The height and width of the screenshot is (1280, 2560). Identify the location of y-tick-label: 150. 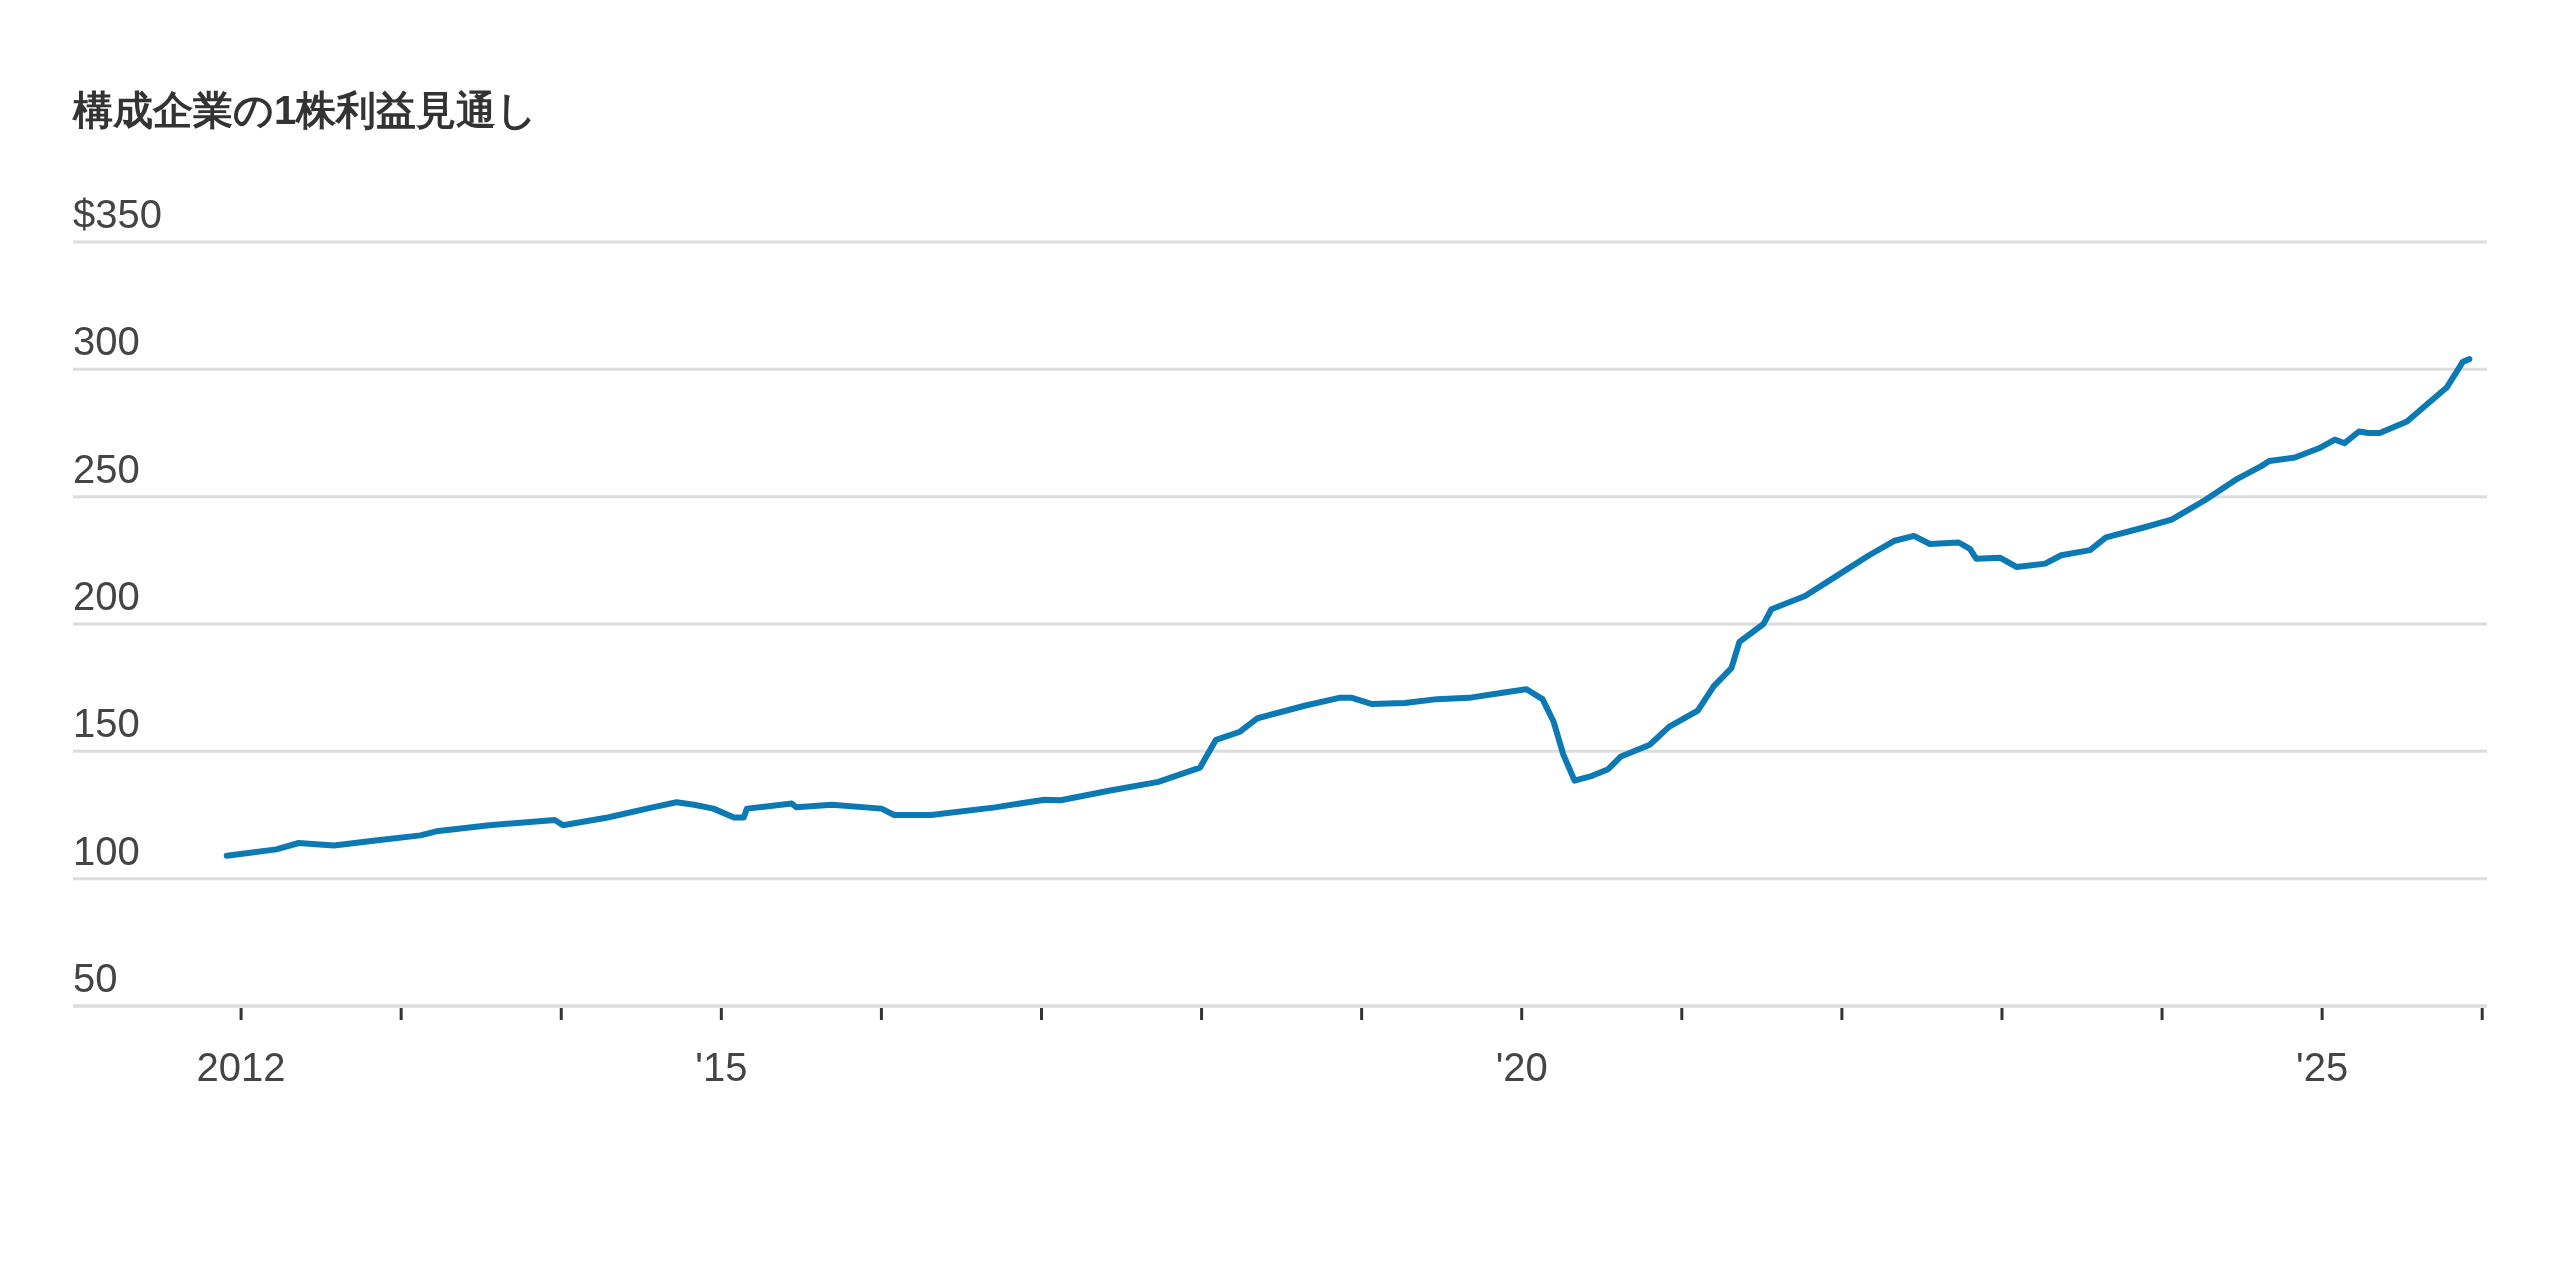
(106, 723).